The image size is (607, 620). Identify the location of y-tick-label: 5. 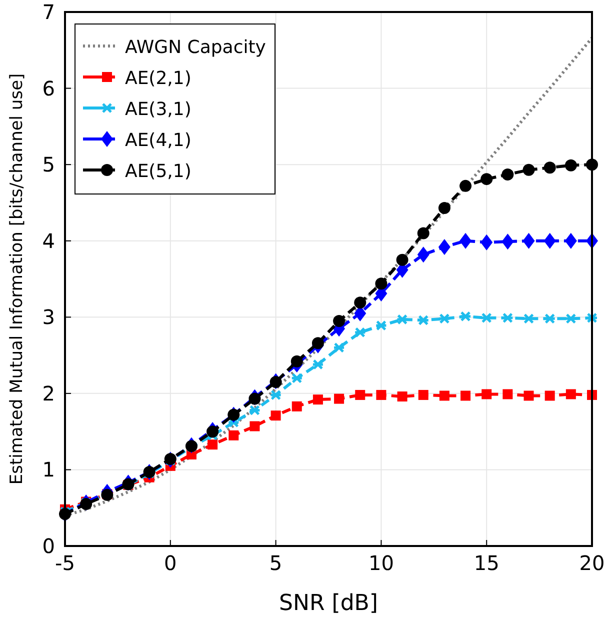
(48, 164).